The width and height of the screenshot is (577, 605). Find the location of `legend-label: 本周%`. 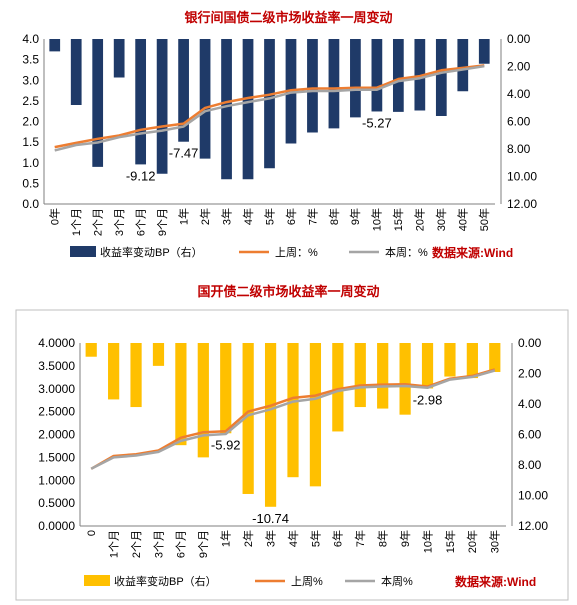

legend-label: 本周% is located at coordinates (397, 581).